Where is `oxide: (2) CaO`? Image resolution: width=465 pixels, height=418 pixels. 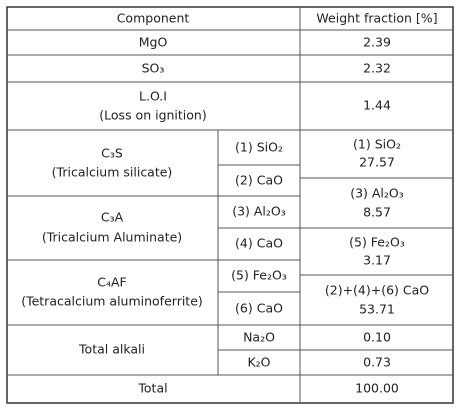 oxide: (2) CaO is located at coordinates (259, 180).